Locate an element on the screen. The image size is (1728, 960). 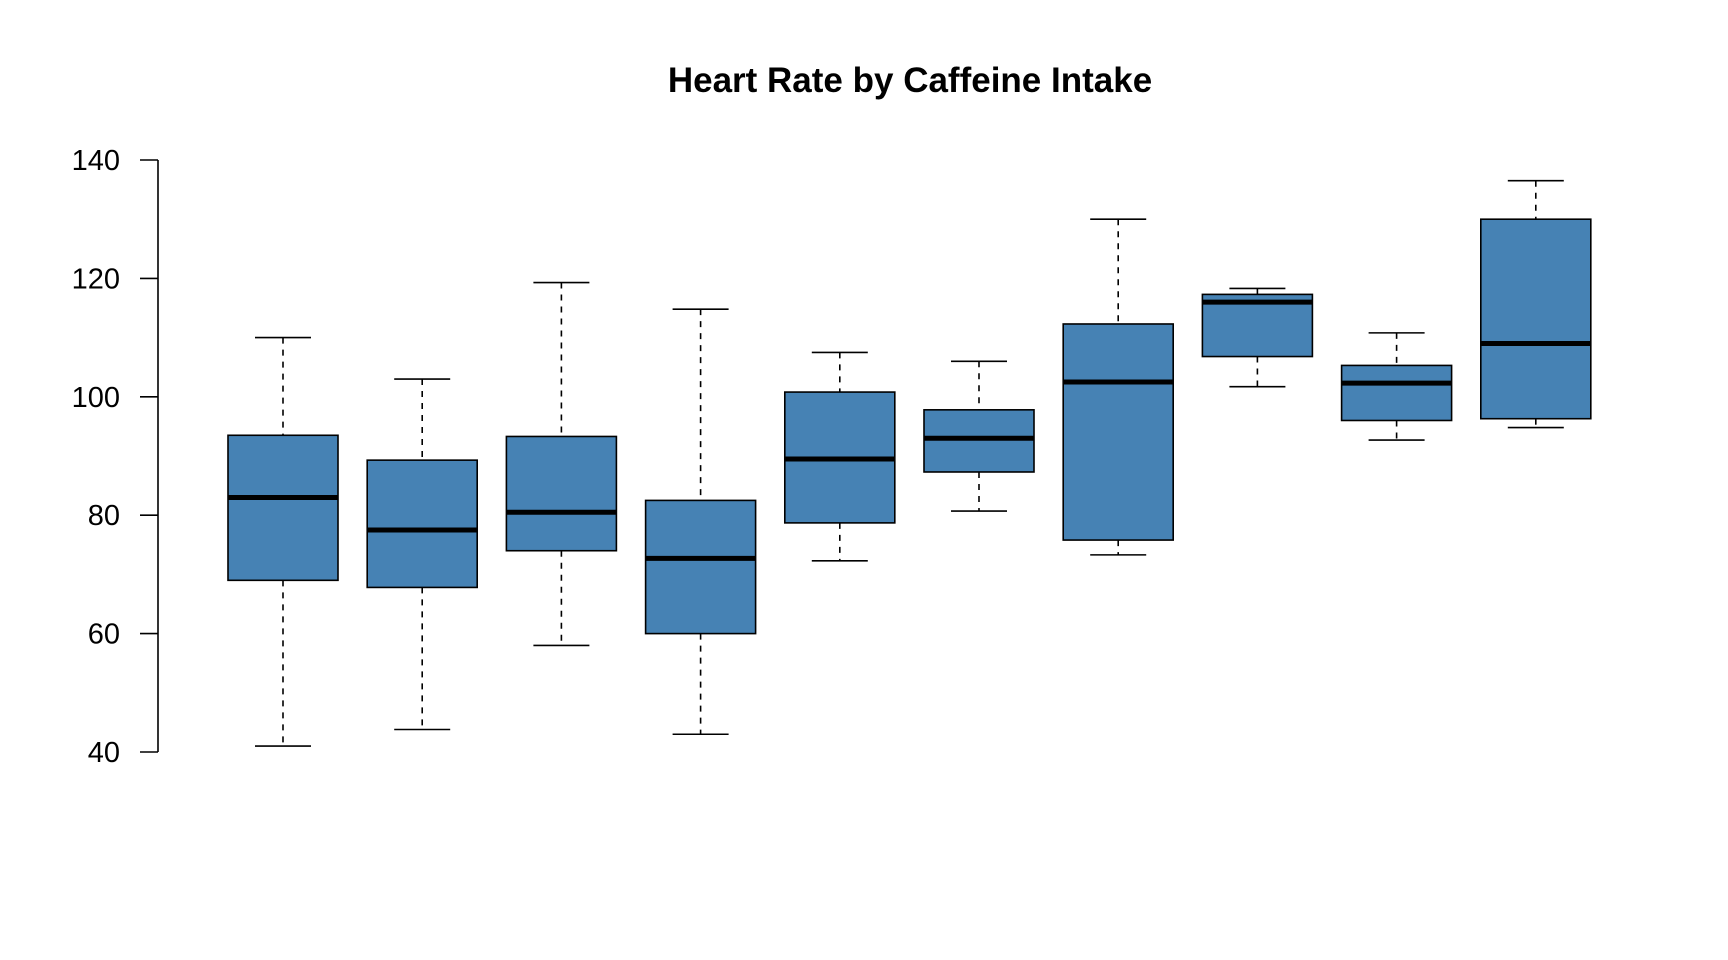
y-tick-label: 100 is located at coordinates (96, 398).